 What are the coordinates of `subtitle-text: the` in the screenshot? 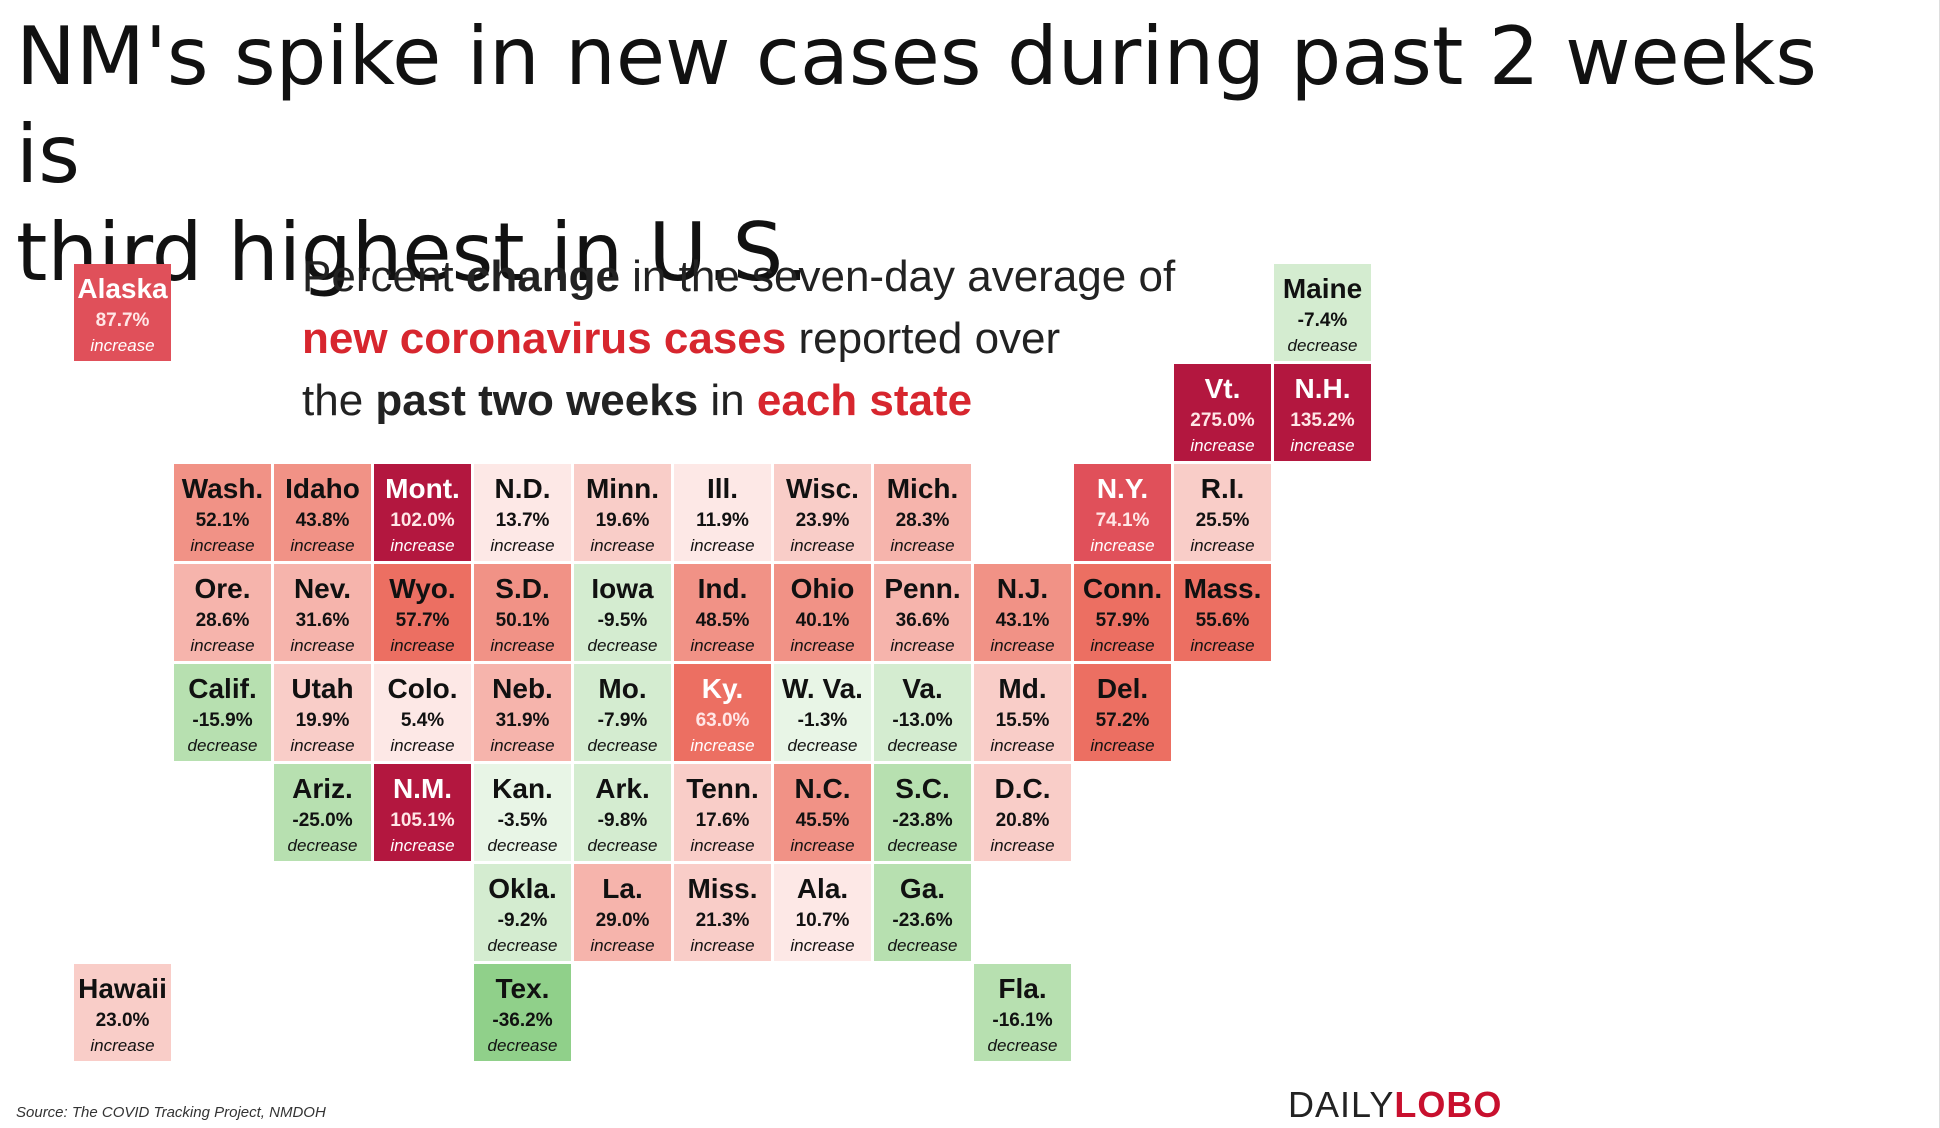 It's located at (339, 400).